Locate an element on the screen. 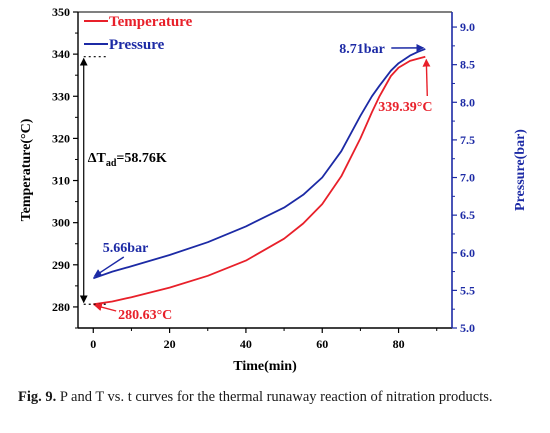 This screenshot has width=550, height=433. y-right-tick-label: 7.0 is located at coordinates (467, 178).